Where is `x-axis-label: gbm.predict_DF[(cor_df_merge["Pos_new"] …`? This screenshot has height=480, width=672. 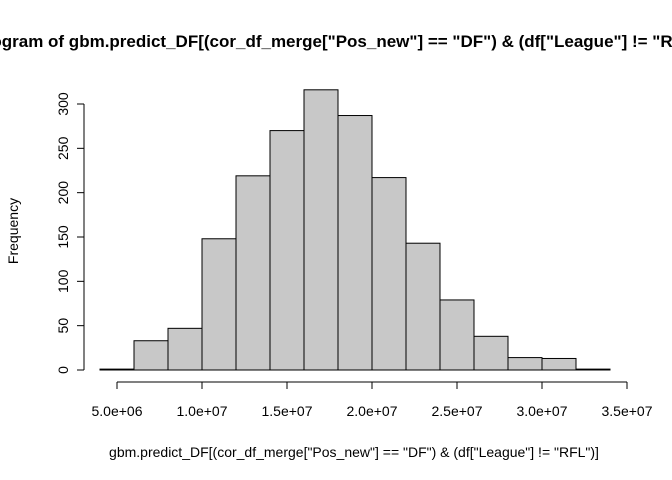
x-axis-label: gbm.predict_DF[(cor_df_merge["Pos_new"] … is located at coordinates (354, 452).